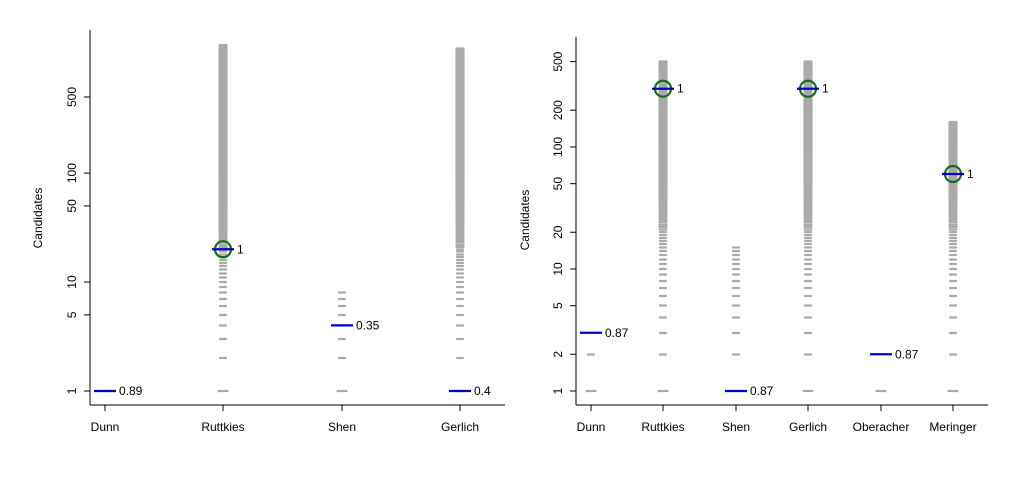 The image size is (1024, 484). I want to click on marker-value-label: 0.4, so click(482, 391).